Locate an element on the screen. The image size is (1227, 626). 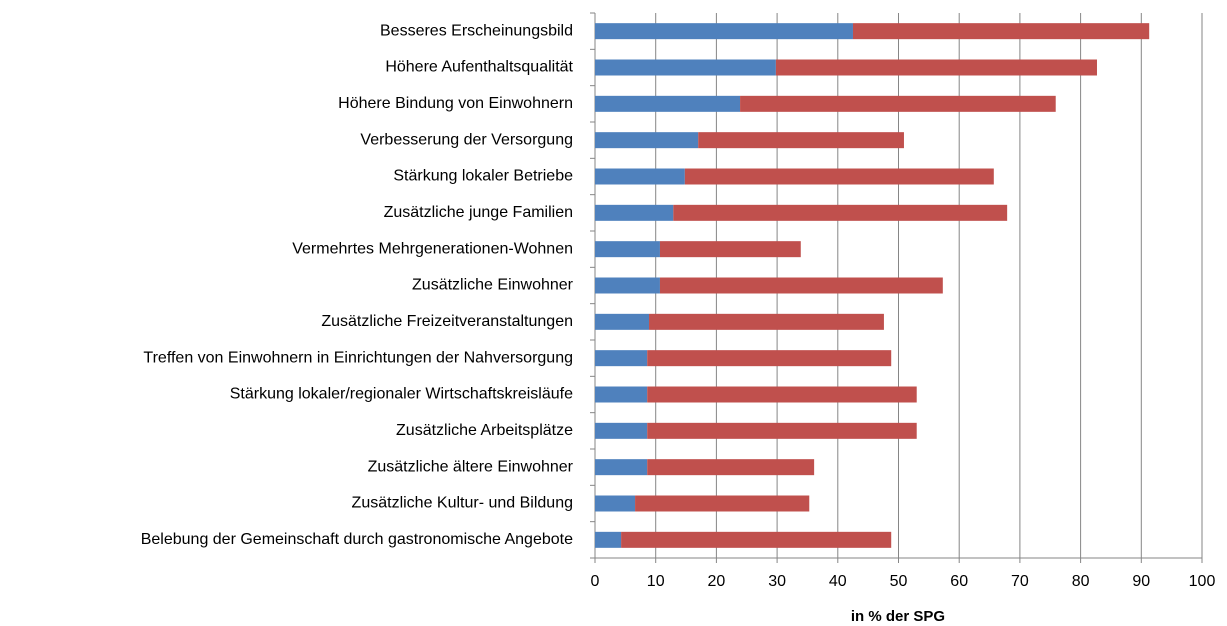
y-tick-label: Zusätzliche junge Familien is located at coordinates (478, 212).